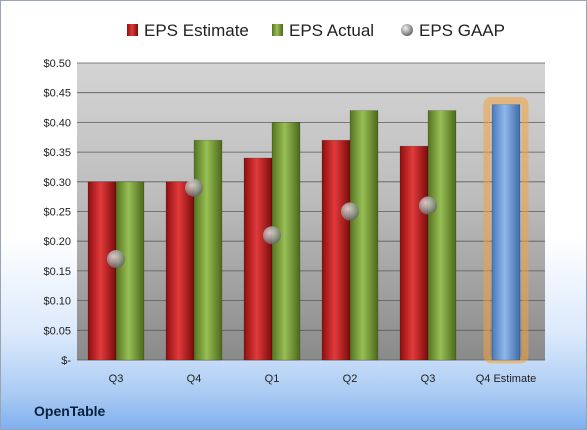 The width and height of the screenshot is (587, 430). I want to click on category-label: Q4 Estimate, so click(506, 379).